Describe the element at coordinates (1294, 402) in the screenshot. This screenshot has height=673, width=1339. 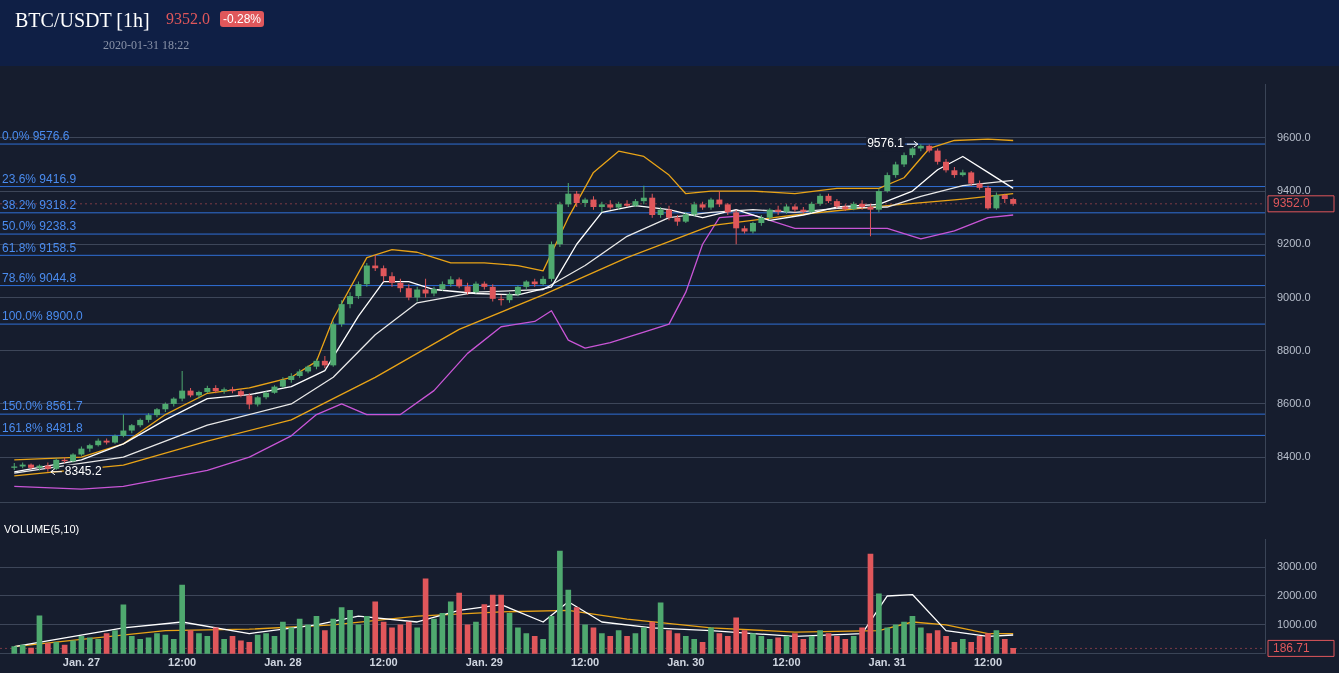
I see `y-tick-label: 8600.0` at that location.